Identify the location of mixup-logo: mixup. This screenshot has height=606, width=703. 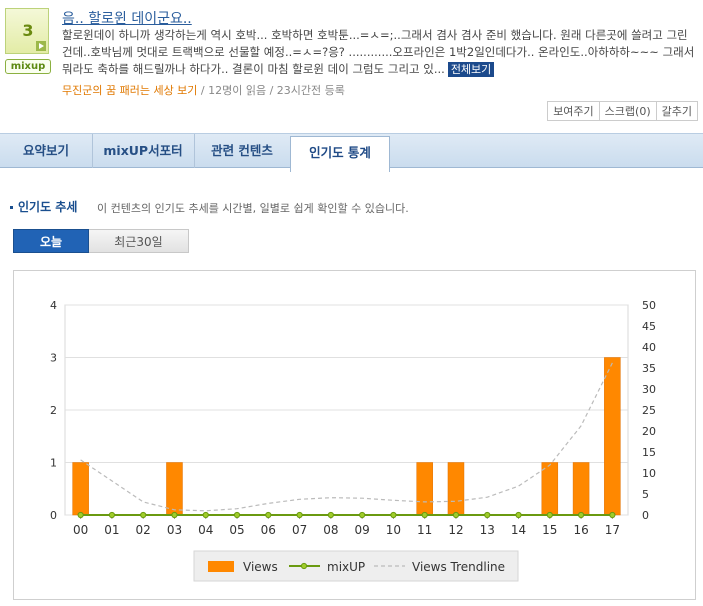
(28, 66).